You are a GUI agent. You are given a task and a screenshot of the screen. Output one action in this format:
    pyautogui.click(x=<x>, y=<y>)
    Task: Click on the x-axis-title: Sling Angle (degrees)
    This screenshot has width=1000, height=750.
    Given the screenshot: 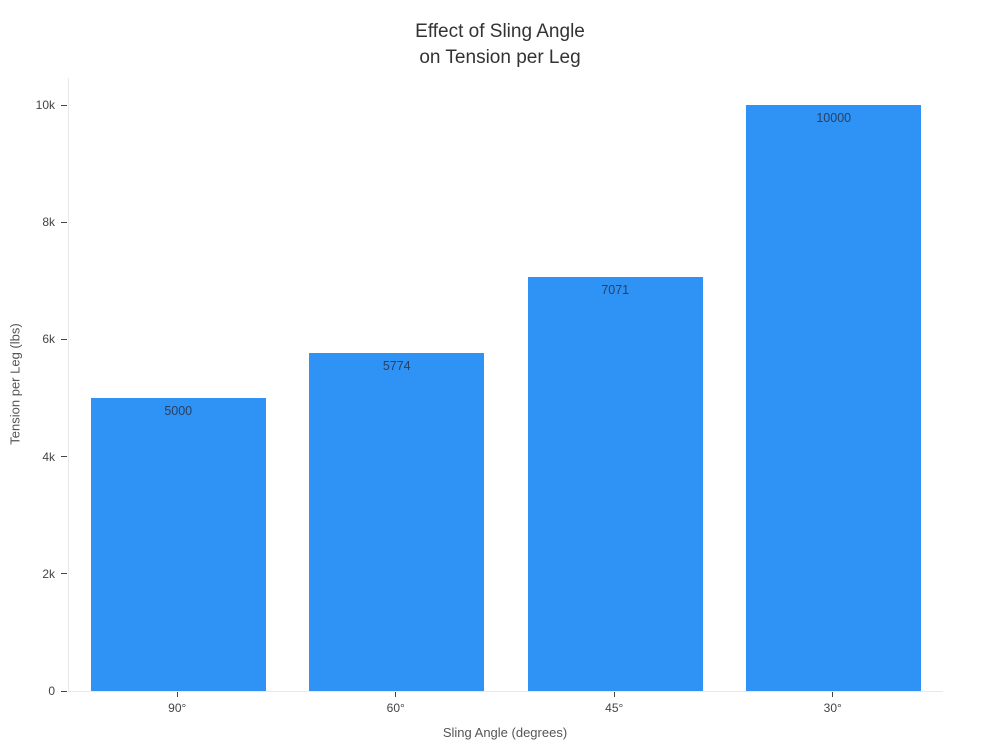 What is the action you would take?
    pyautogui.click(x=505, y=732)
    